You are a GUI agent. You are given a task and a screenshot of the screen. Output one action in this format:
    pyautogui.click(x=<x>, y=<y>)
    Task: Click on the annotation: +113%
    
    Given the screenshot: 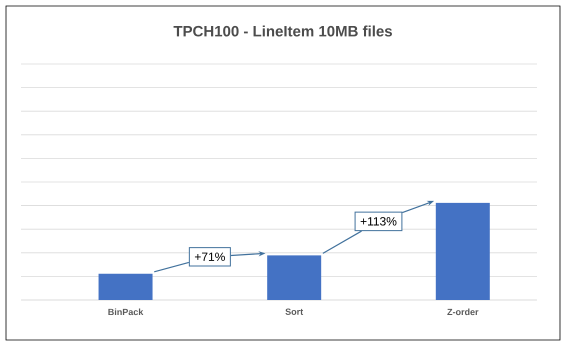 What is the action you would take?
    pyautogui.click(x=378, y=221)
    